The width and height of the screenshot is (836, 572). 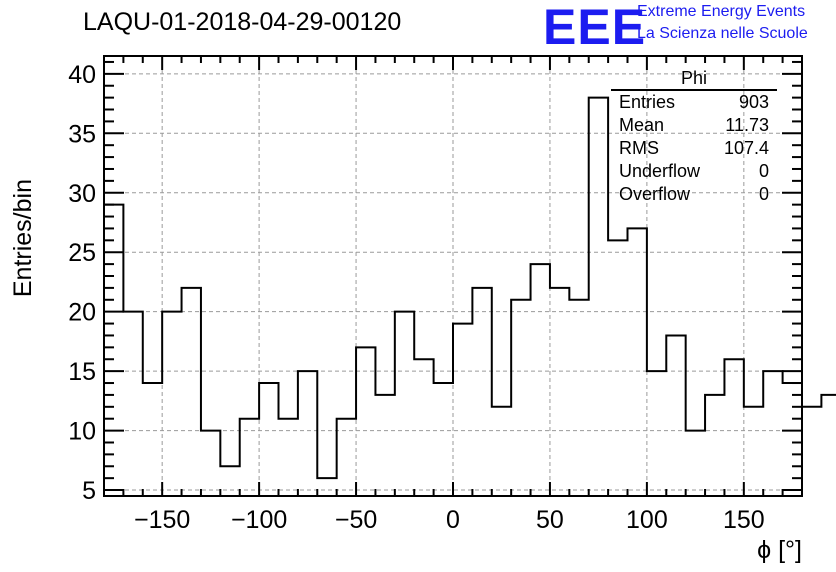 I want to click on stats-value: 107.4, so click(x=746, y=148).